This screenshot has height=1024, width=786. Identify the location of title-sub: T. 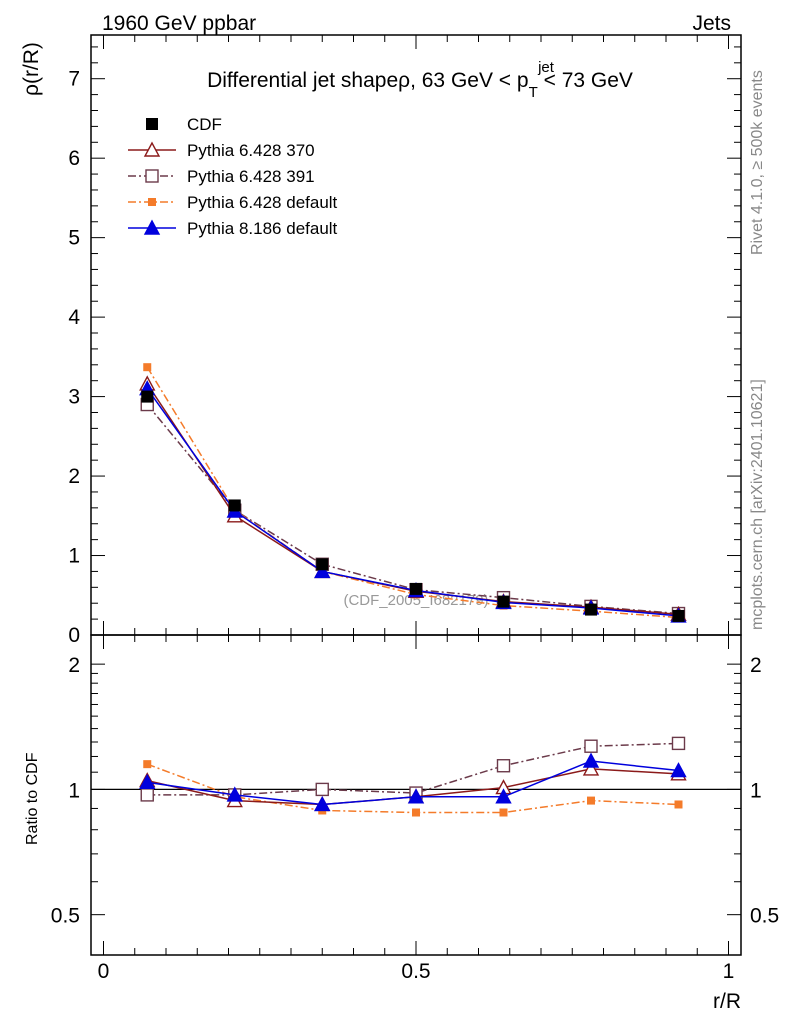
(533, 92).